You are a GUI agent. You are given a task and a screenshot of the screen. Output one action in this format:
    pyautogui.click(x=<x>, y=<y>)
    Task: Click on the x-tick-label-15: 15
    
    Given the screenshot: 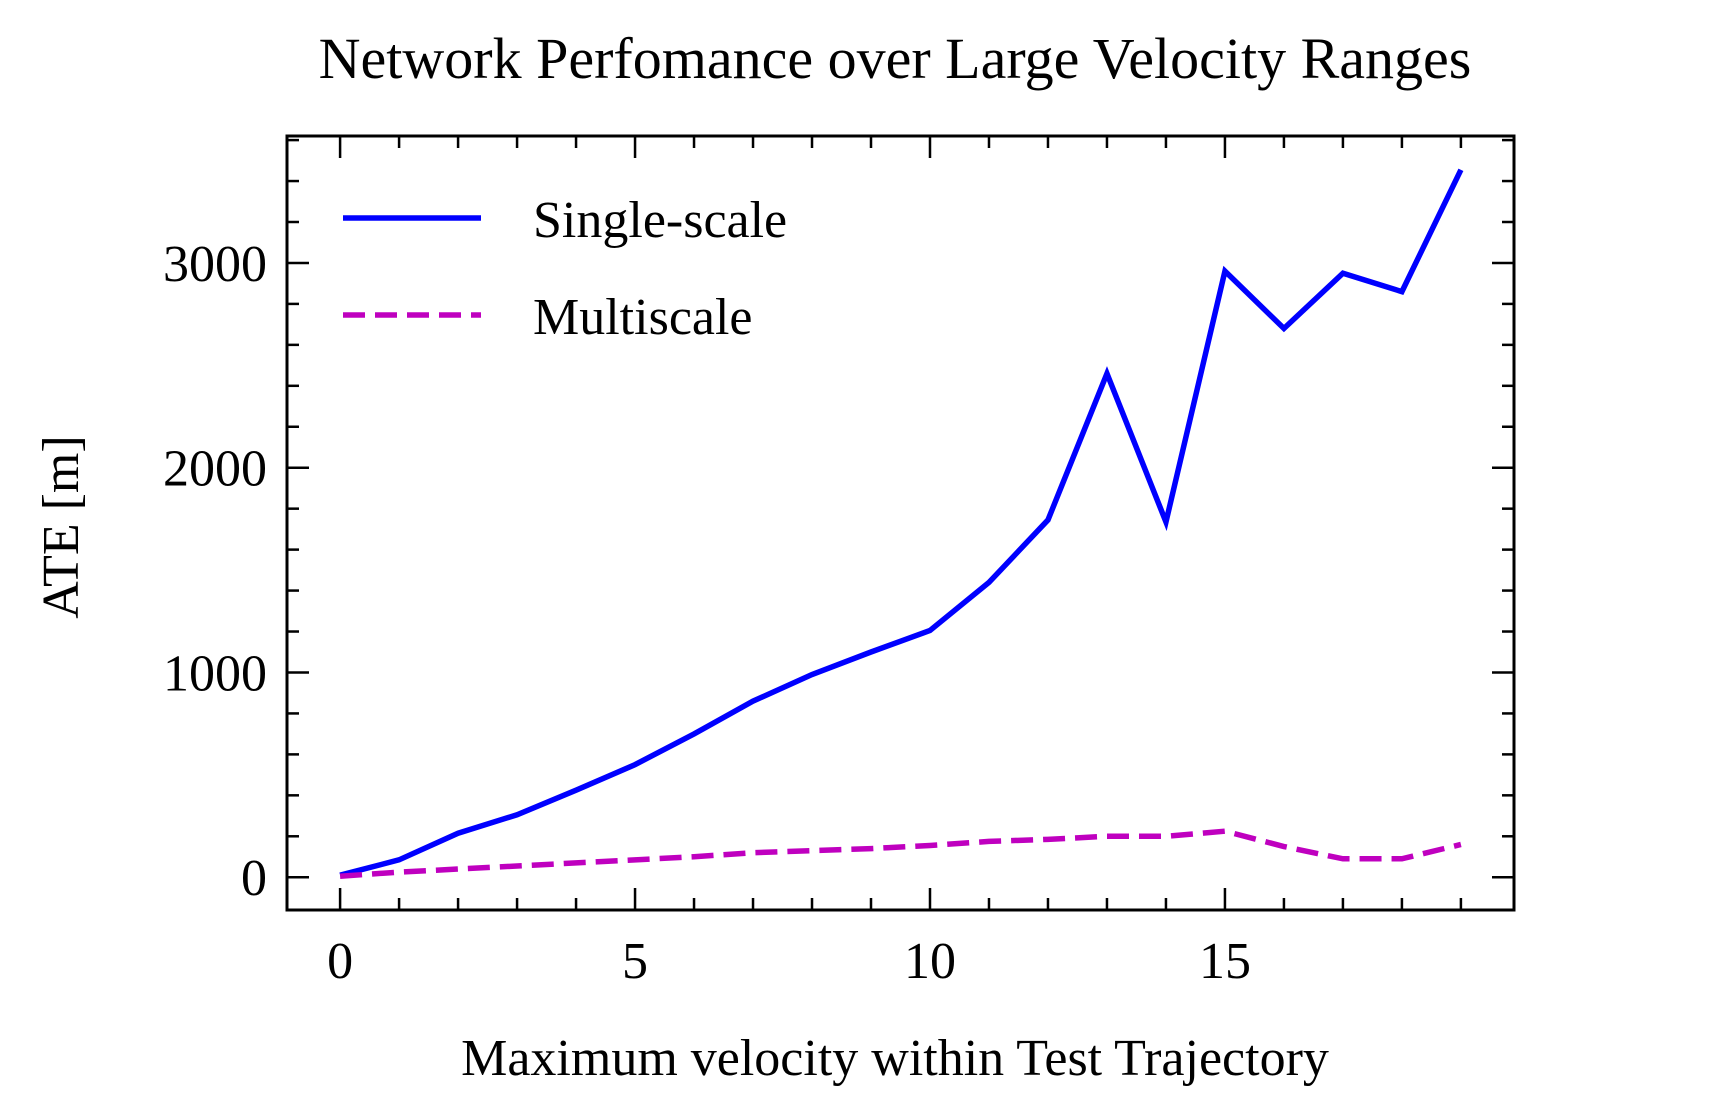 What is the action you would take?
    pyautogui.click(x=1225, y=961)
    